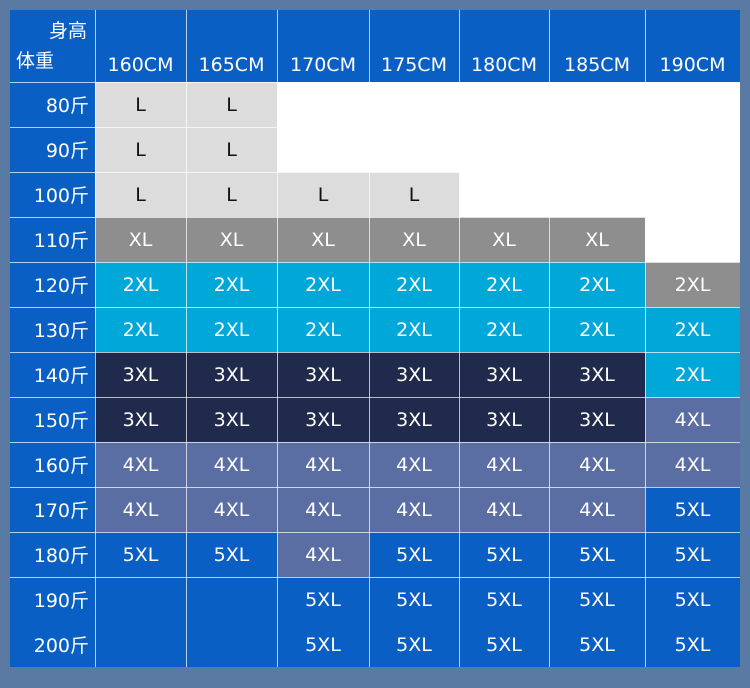 The width and height of the screenshot is (750, 688). Describe the element at coordinates (323, 46) in the screenshot. I see `height-header: 170CM` at that location.